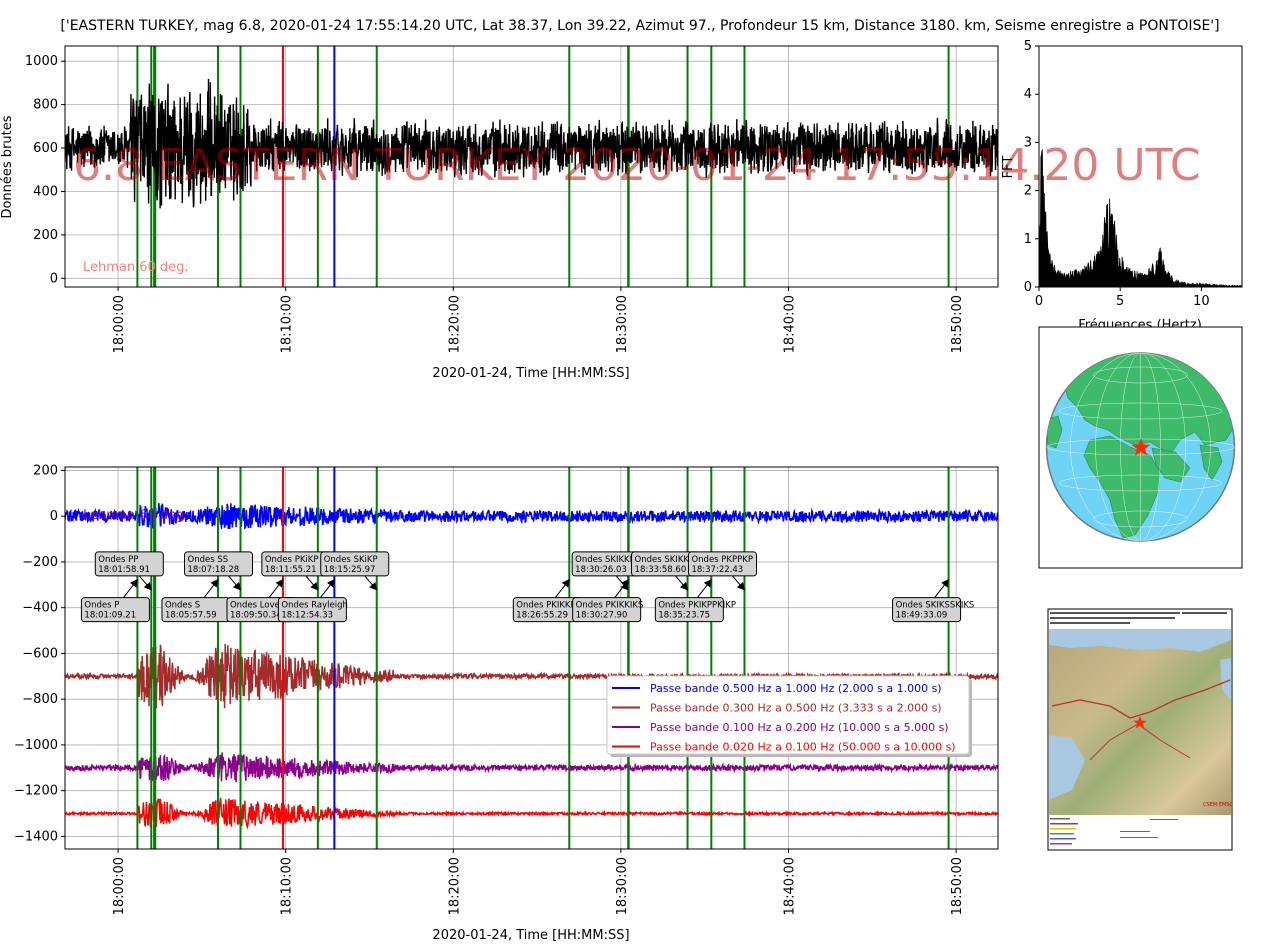 Image resolution: width=1280 pixels, height=944 pixels. What do you see at coordinates (54, 278) in the screenshot?
I see `raw-y-tick-label: 0` at bounding box center [54, 278].